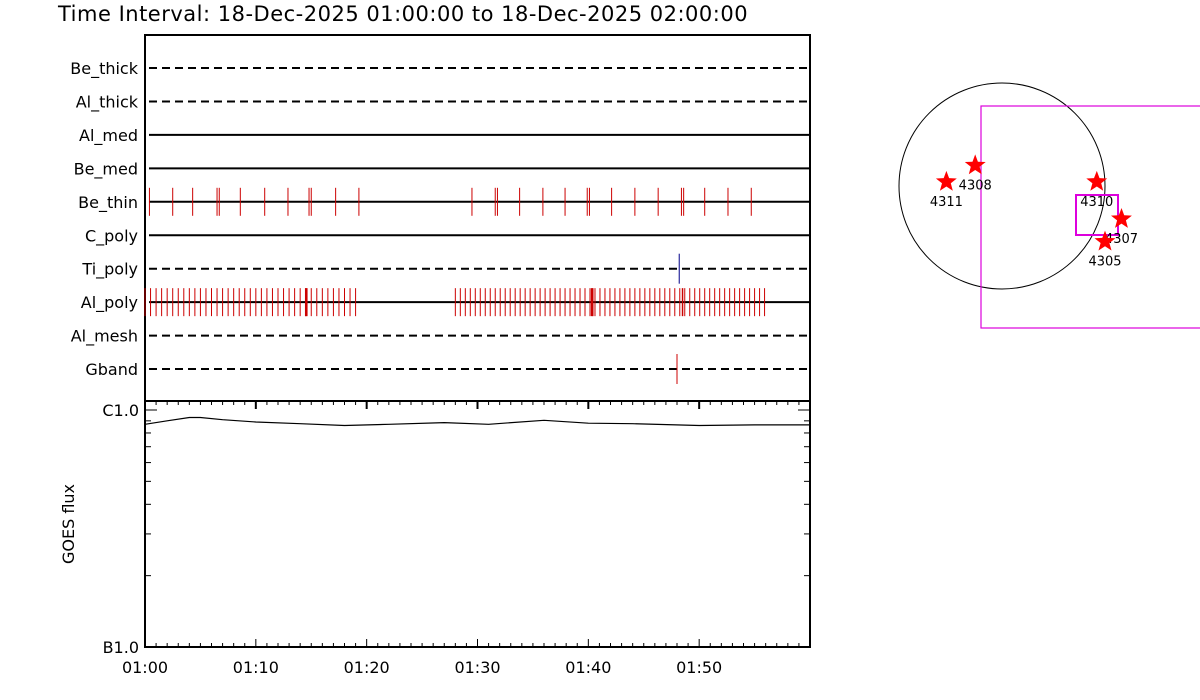 Image resolution: width=1200 pixels, height=700 pixels. I want to click on y-axis-label: GOES flux, so click(68, 524).